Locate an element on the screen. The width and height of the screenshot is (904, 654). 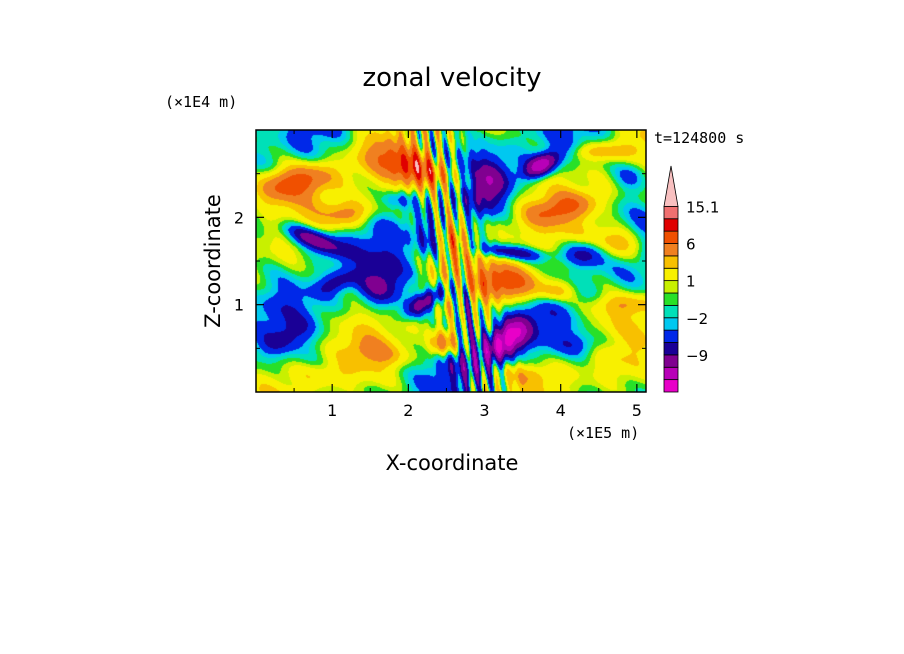
x-tick-label-0: 1 is located at coordinates (332, 410).